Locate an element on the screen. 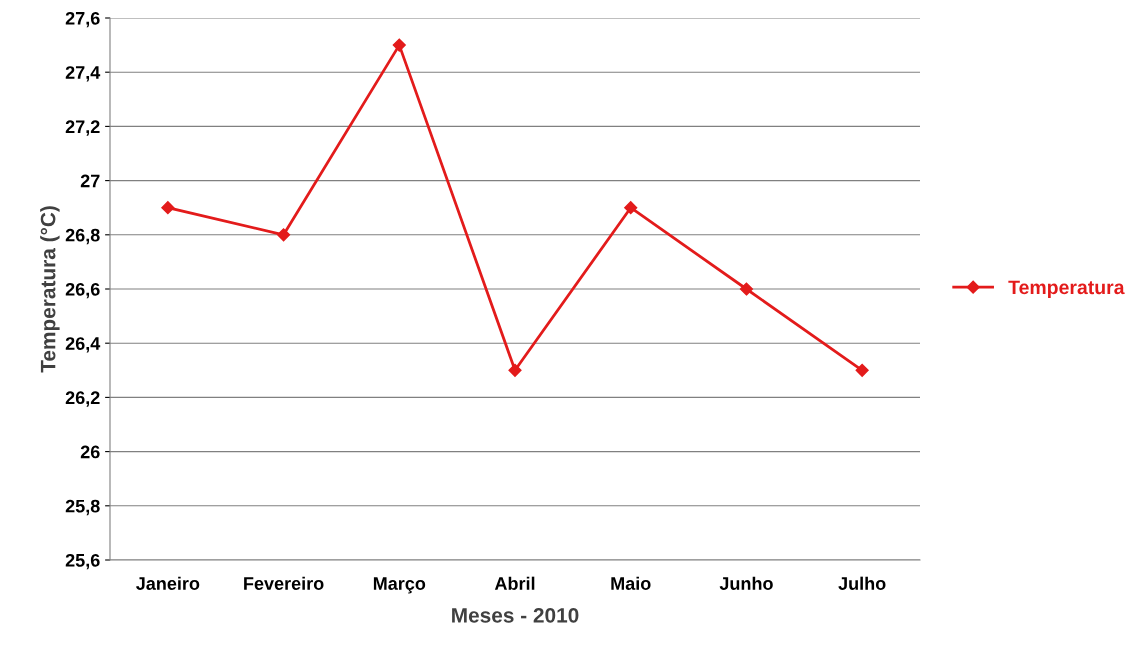 This screenshot has height=655, width=1137. y-tick-label: 26,6 is located at coordinates (82, 290).